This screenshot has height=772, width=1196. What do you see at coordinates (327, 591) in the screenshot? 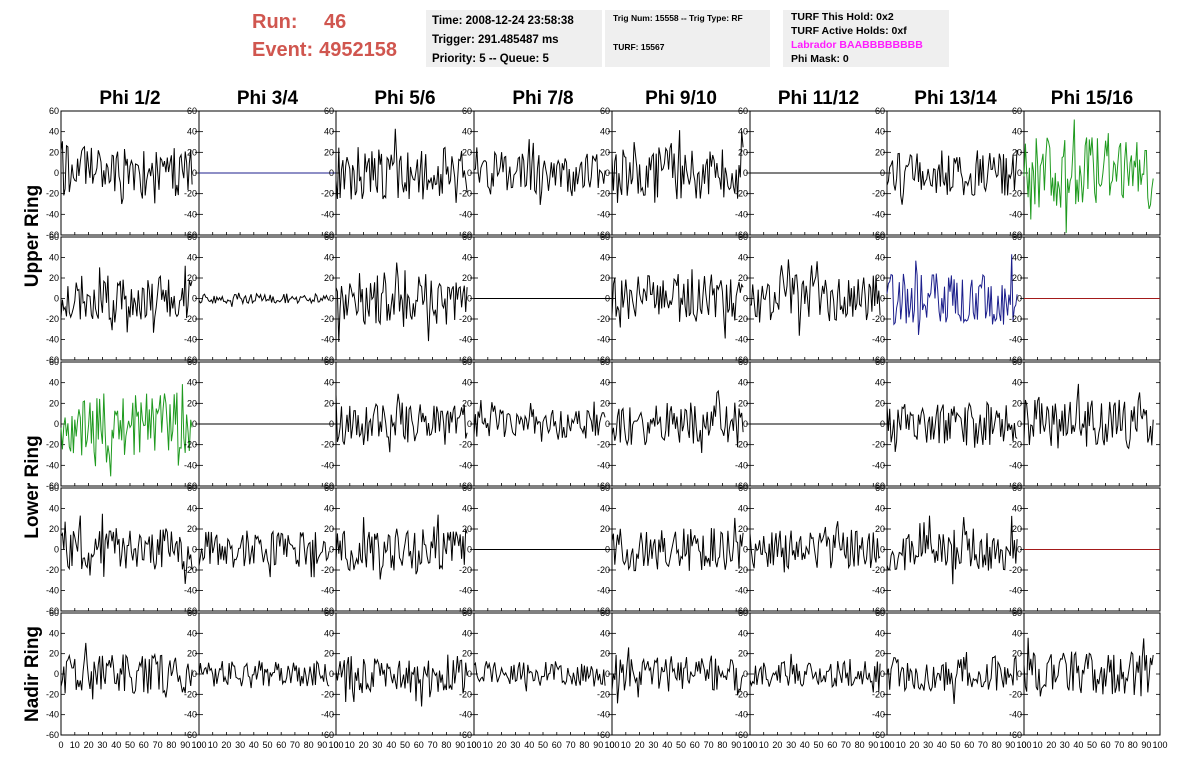
I see `ytick-label-r4c3--40: -40` at bounding box center [327, 591].